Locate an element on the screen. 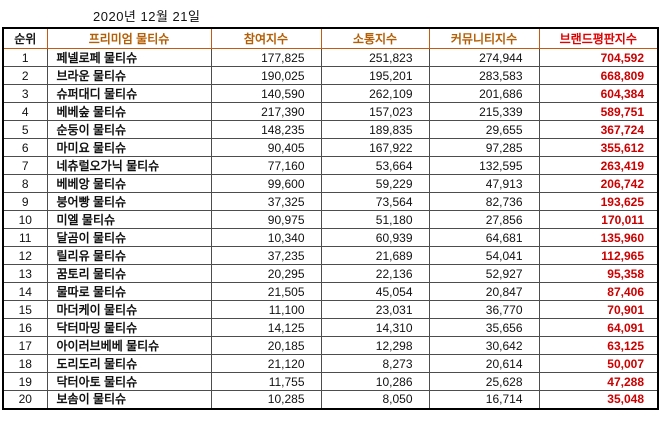 This screenshot has height=442, width=660. participation-cell: 77,160 is located at coordinates (266, 165).